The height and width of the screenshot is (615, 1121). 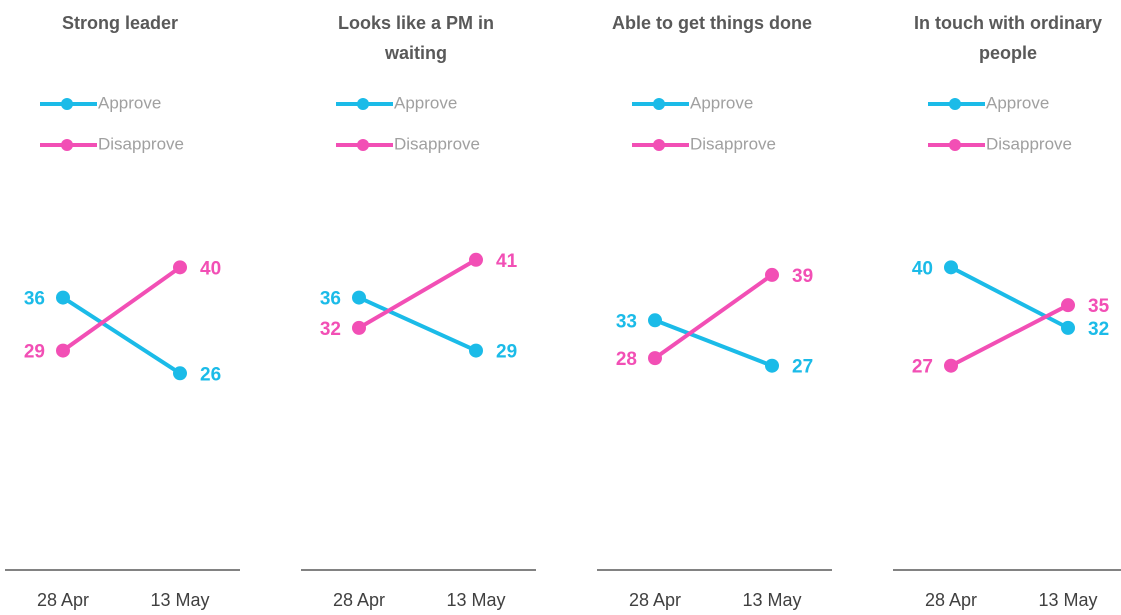 I want to click on chart-title: Looks like a PM in waiting, so click(x=416, y=38).